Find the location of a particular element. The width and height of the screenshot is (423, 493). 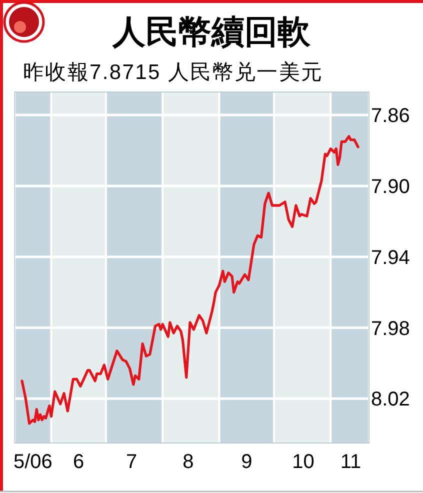

ytick-label: 7.98 is located at coordinates (390, 329).